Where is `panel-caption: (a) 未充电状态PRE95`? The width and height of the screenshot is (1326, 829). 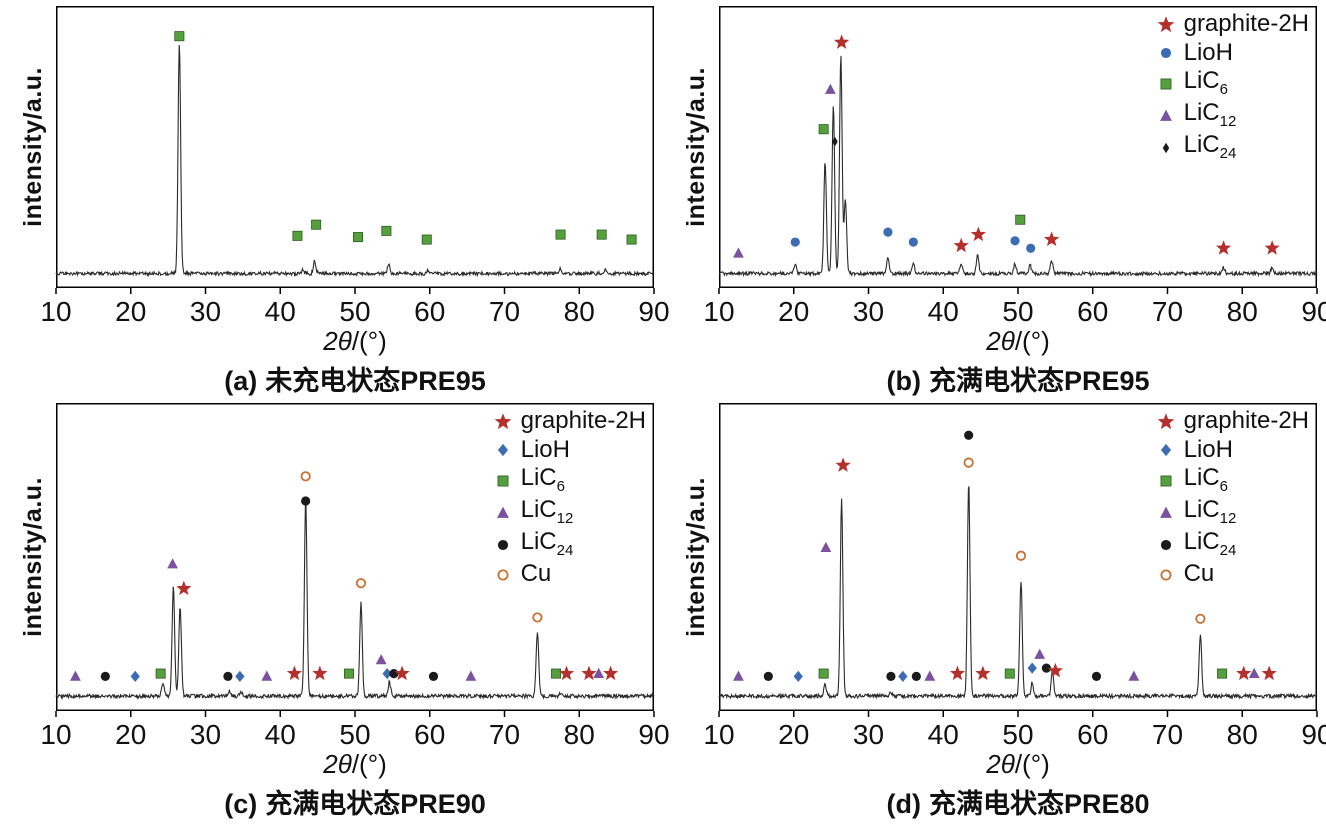 panel-caption: (a) 未充电状态PRE95 is located at coordinates (355, 378).